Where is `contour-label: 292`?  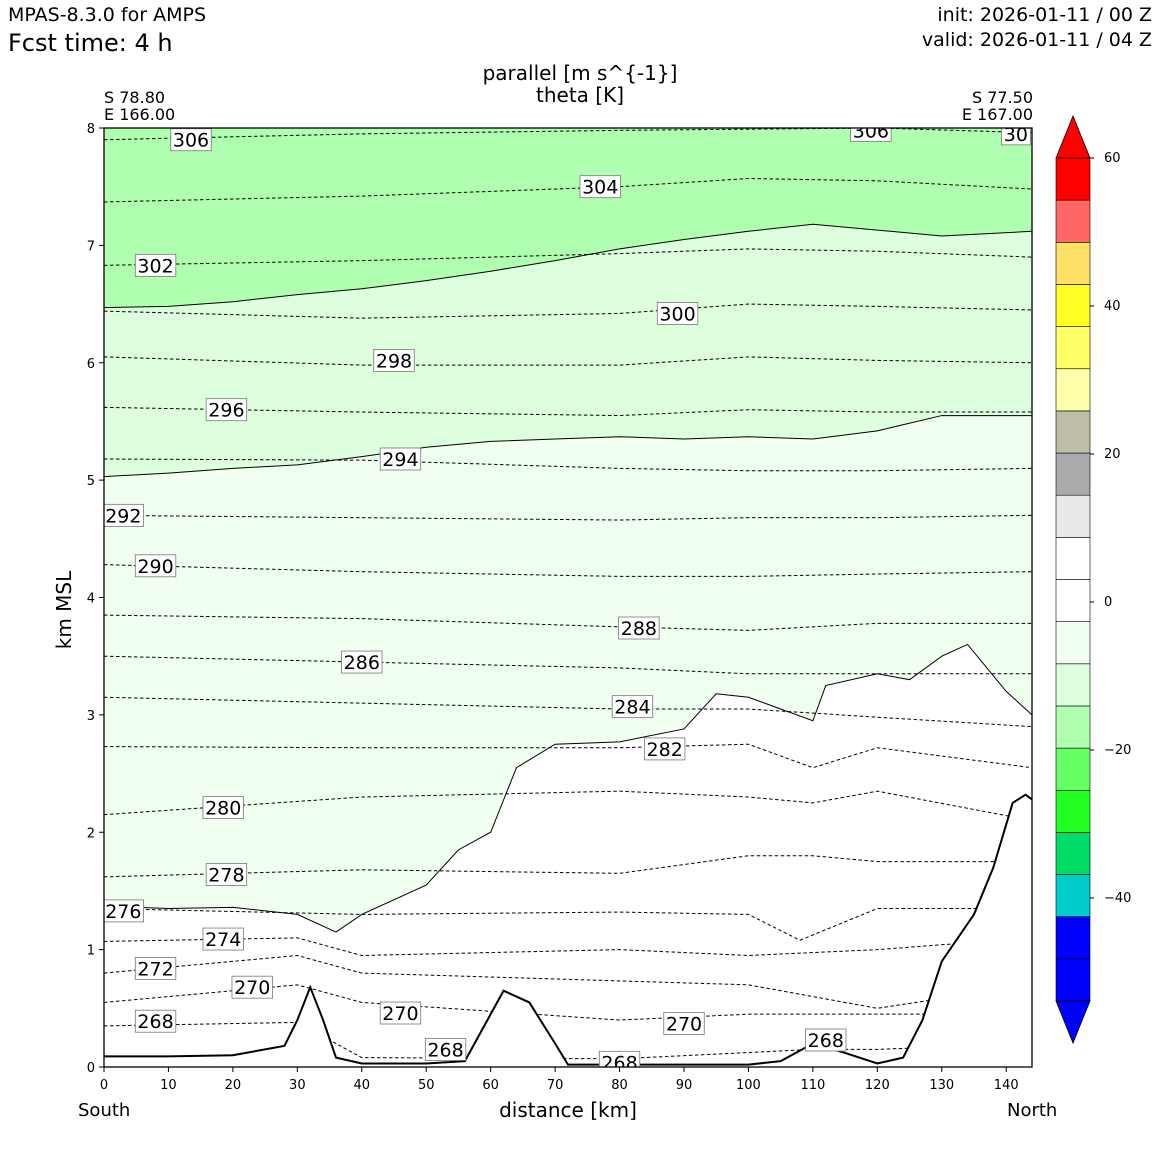
contour-label: 292 is located at coordinates (123, 516).